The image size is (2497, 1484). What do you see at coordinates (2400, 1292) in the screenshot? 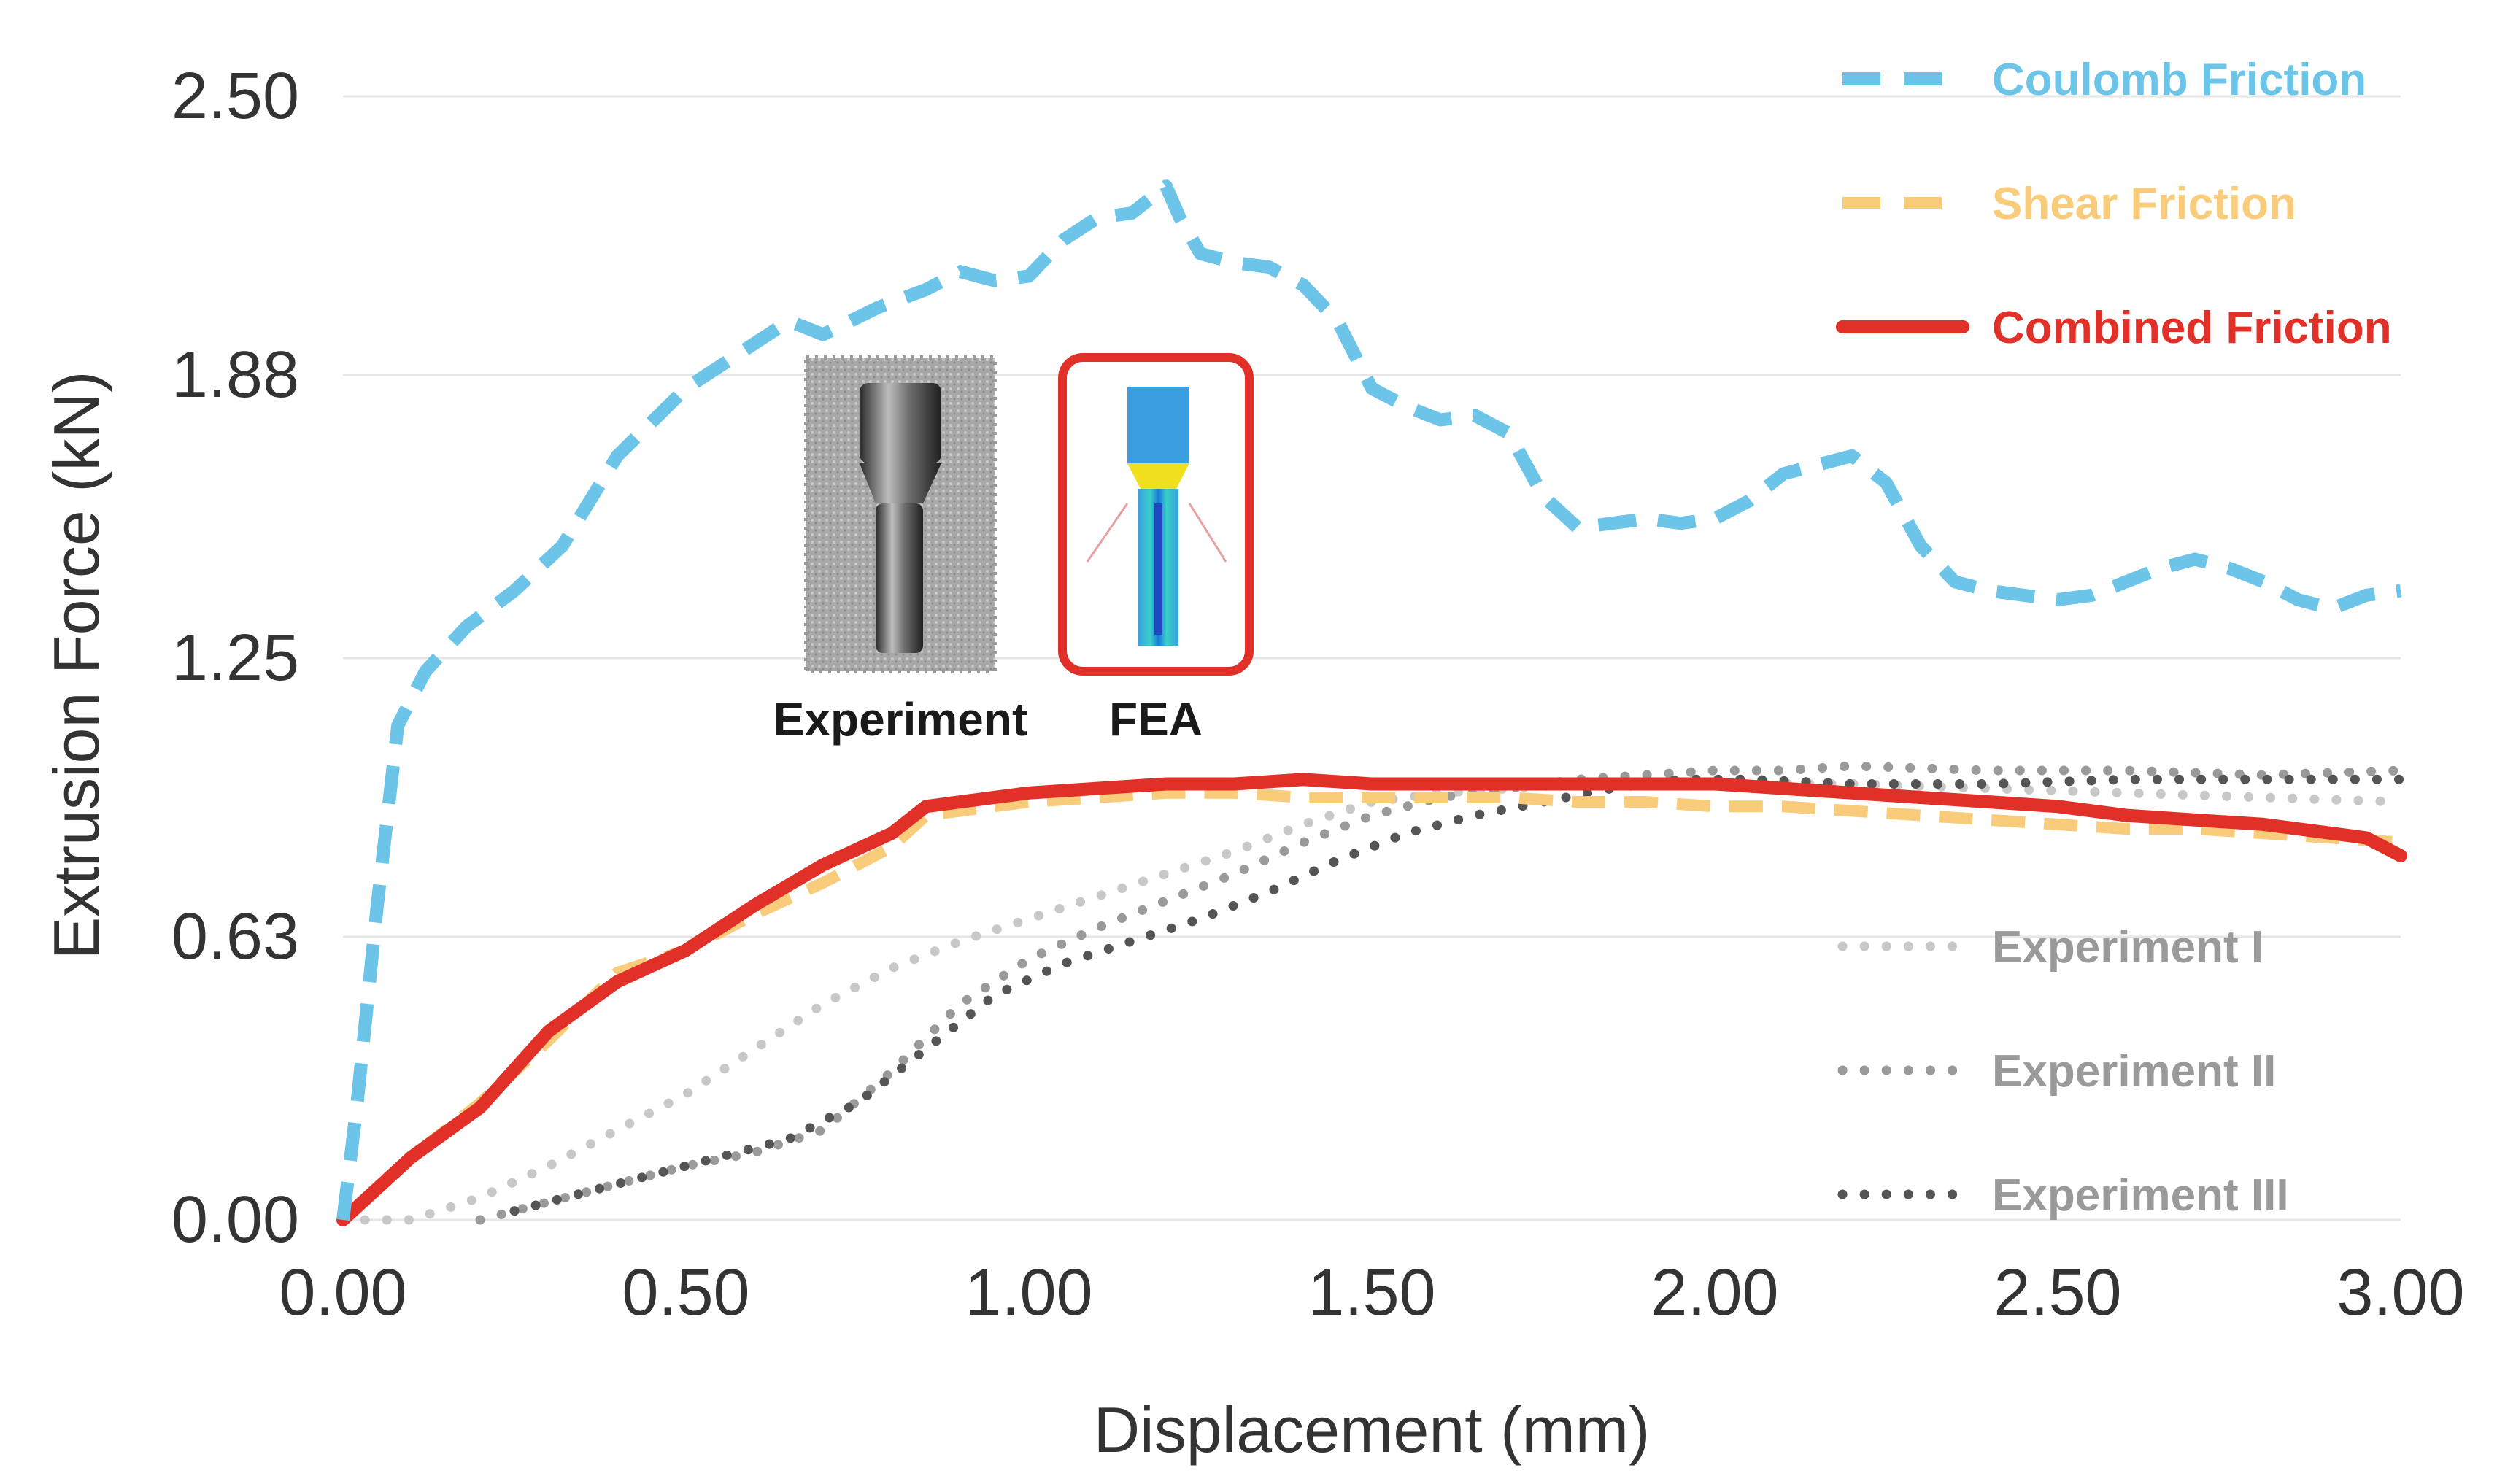
I see `x-tick-label: 3.00` at bounding box center [2400, 1292].